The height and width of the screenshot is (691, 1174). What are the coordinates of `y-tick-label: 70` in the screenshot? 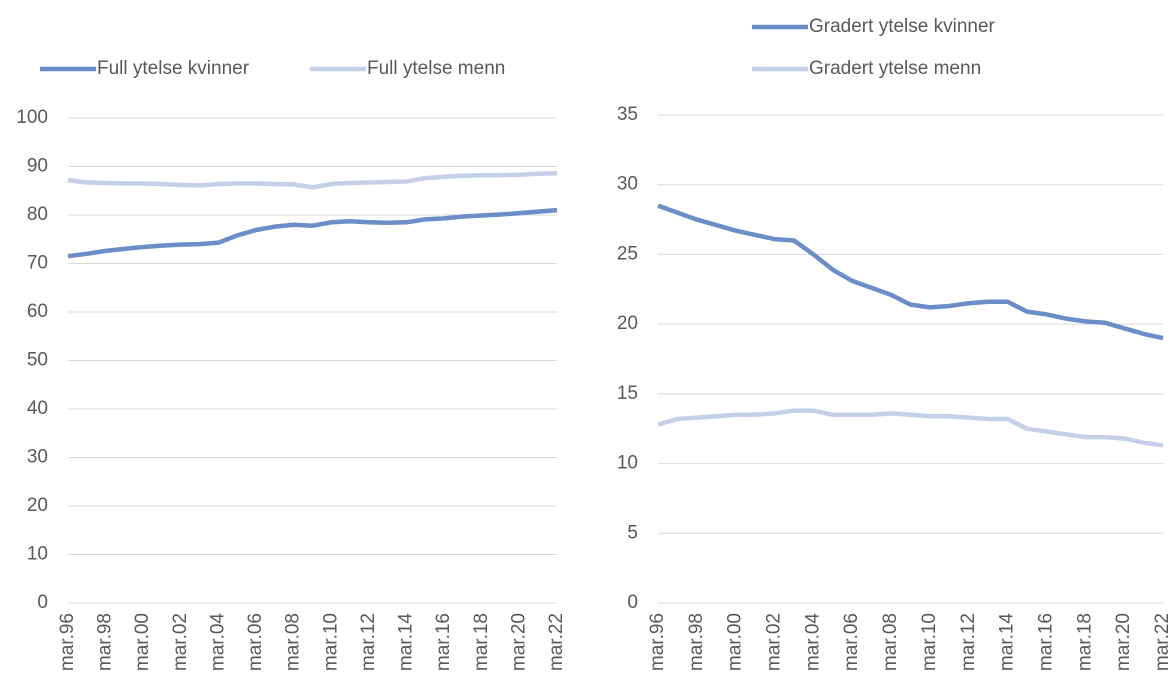 It's located at (37, 263).